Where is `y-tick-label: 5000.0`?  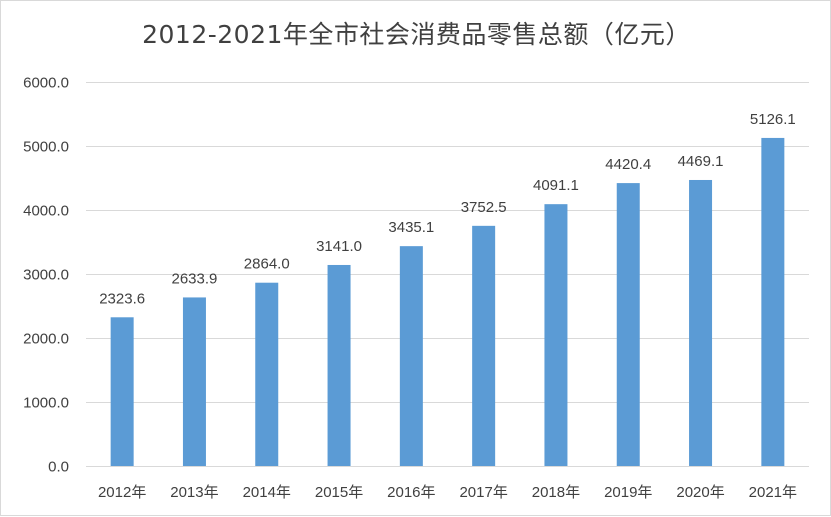 y-tick-label: 5000.0 is located at coordinates (46, 147).